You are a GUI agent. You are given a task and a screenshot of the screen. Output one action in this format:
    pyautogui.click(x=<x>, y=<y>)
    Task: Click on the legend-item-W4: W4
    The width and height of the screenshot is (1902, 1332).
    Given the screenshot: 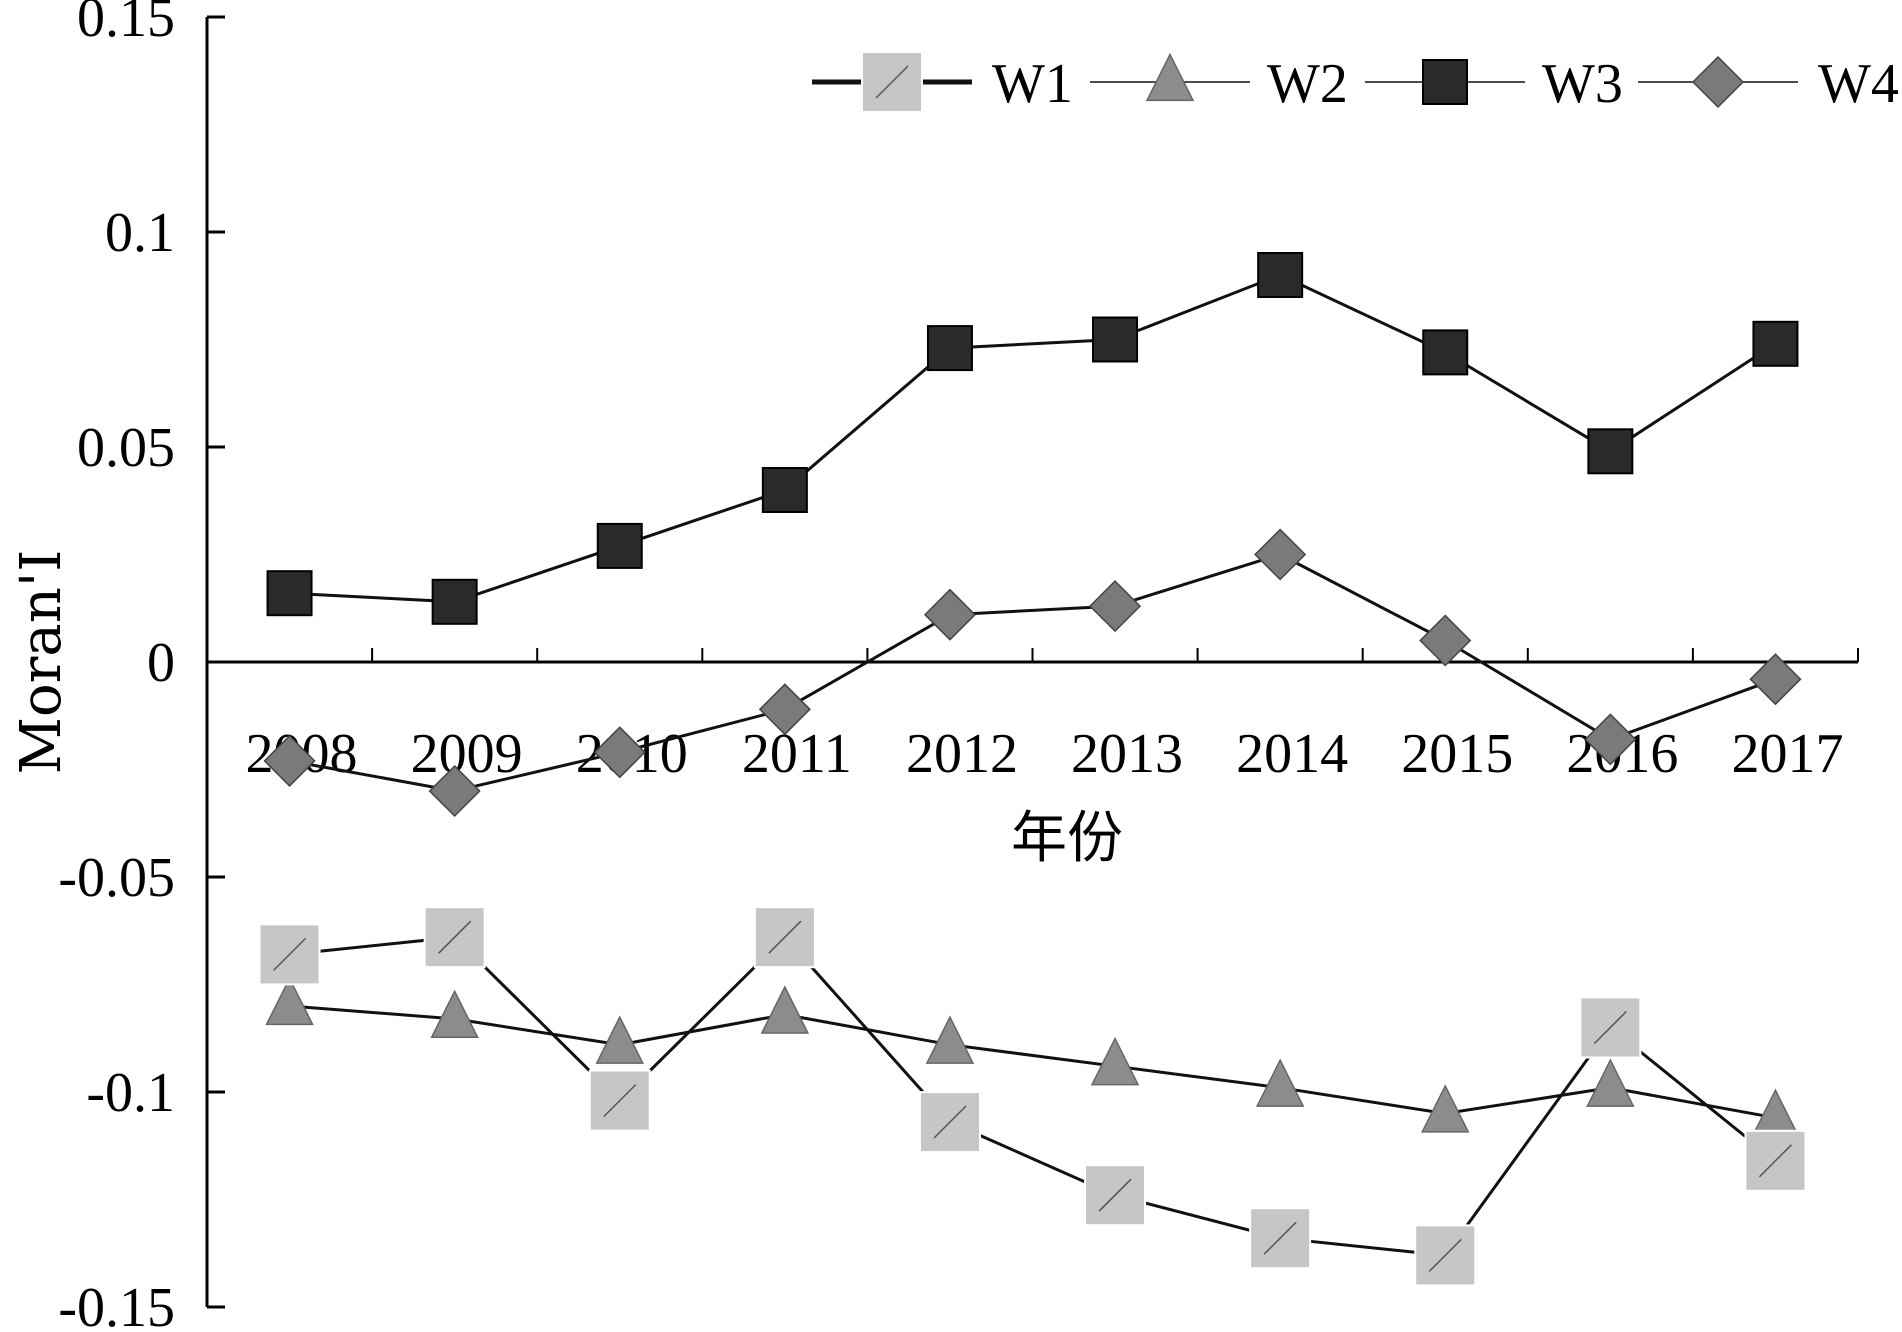 What is the action you would take?
    pyautogui.click(x=1768, y=84)
    